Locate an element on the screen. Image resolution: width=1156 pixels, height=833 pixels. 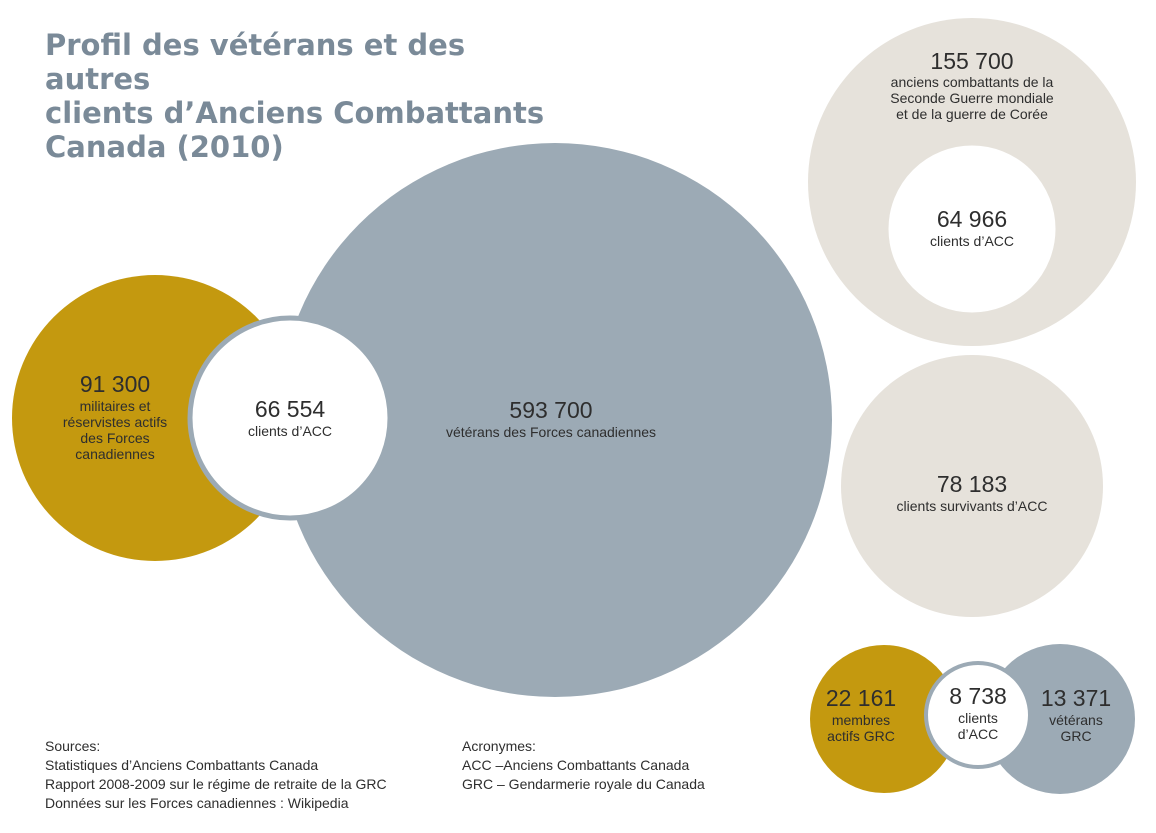
bubble-label-cf-clients: 66 554 clients d’ACC is located at coordinates (290, 417).